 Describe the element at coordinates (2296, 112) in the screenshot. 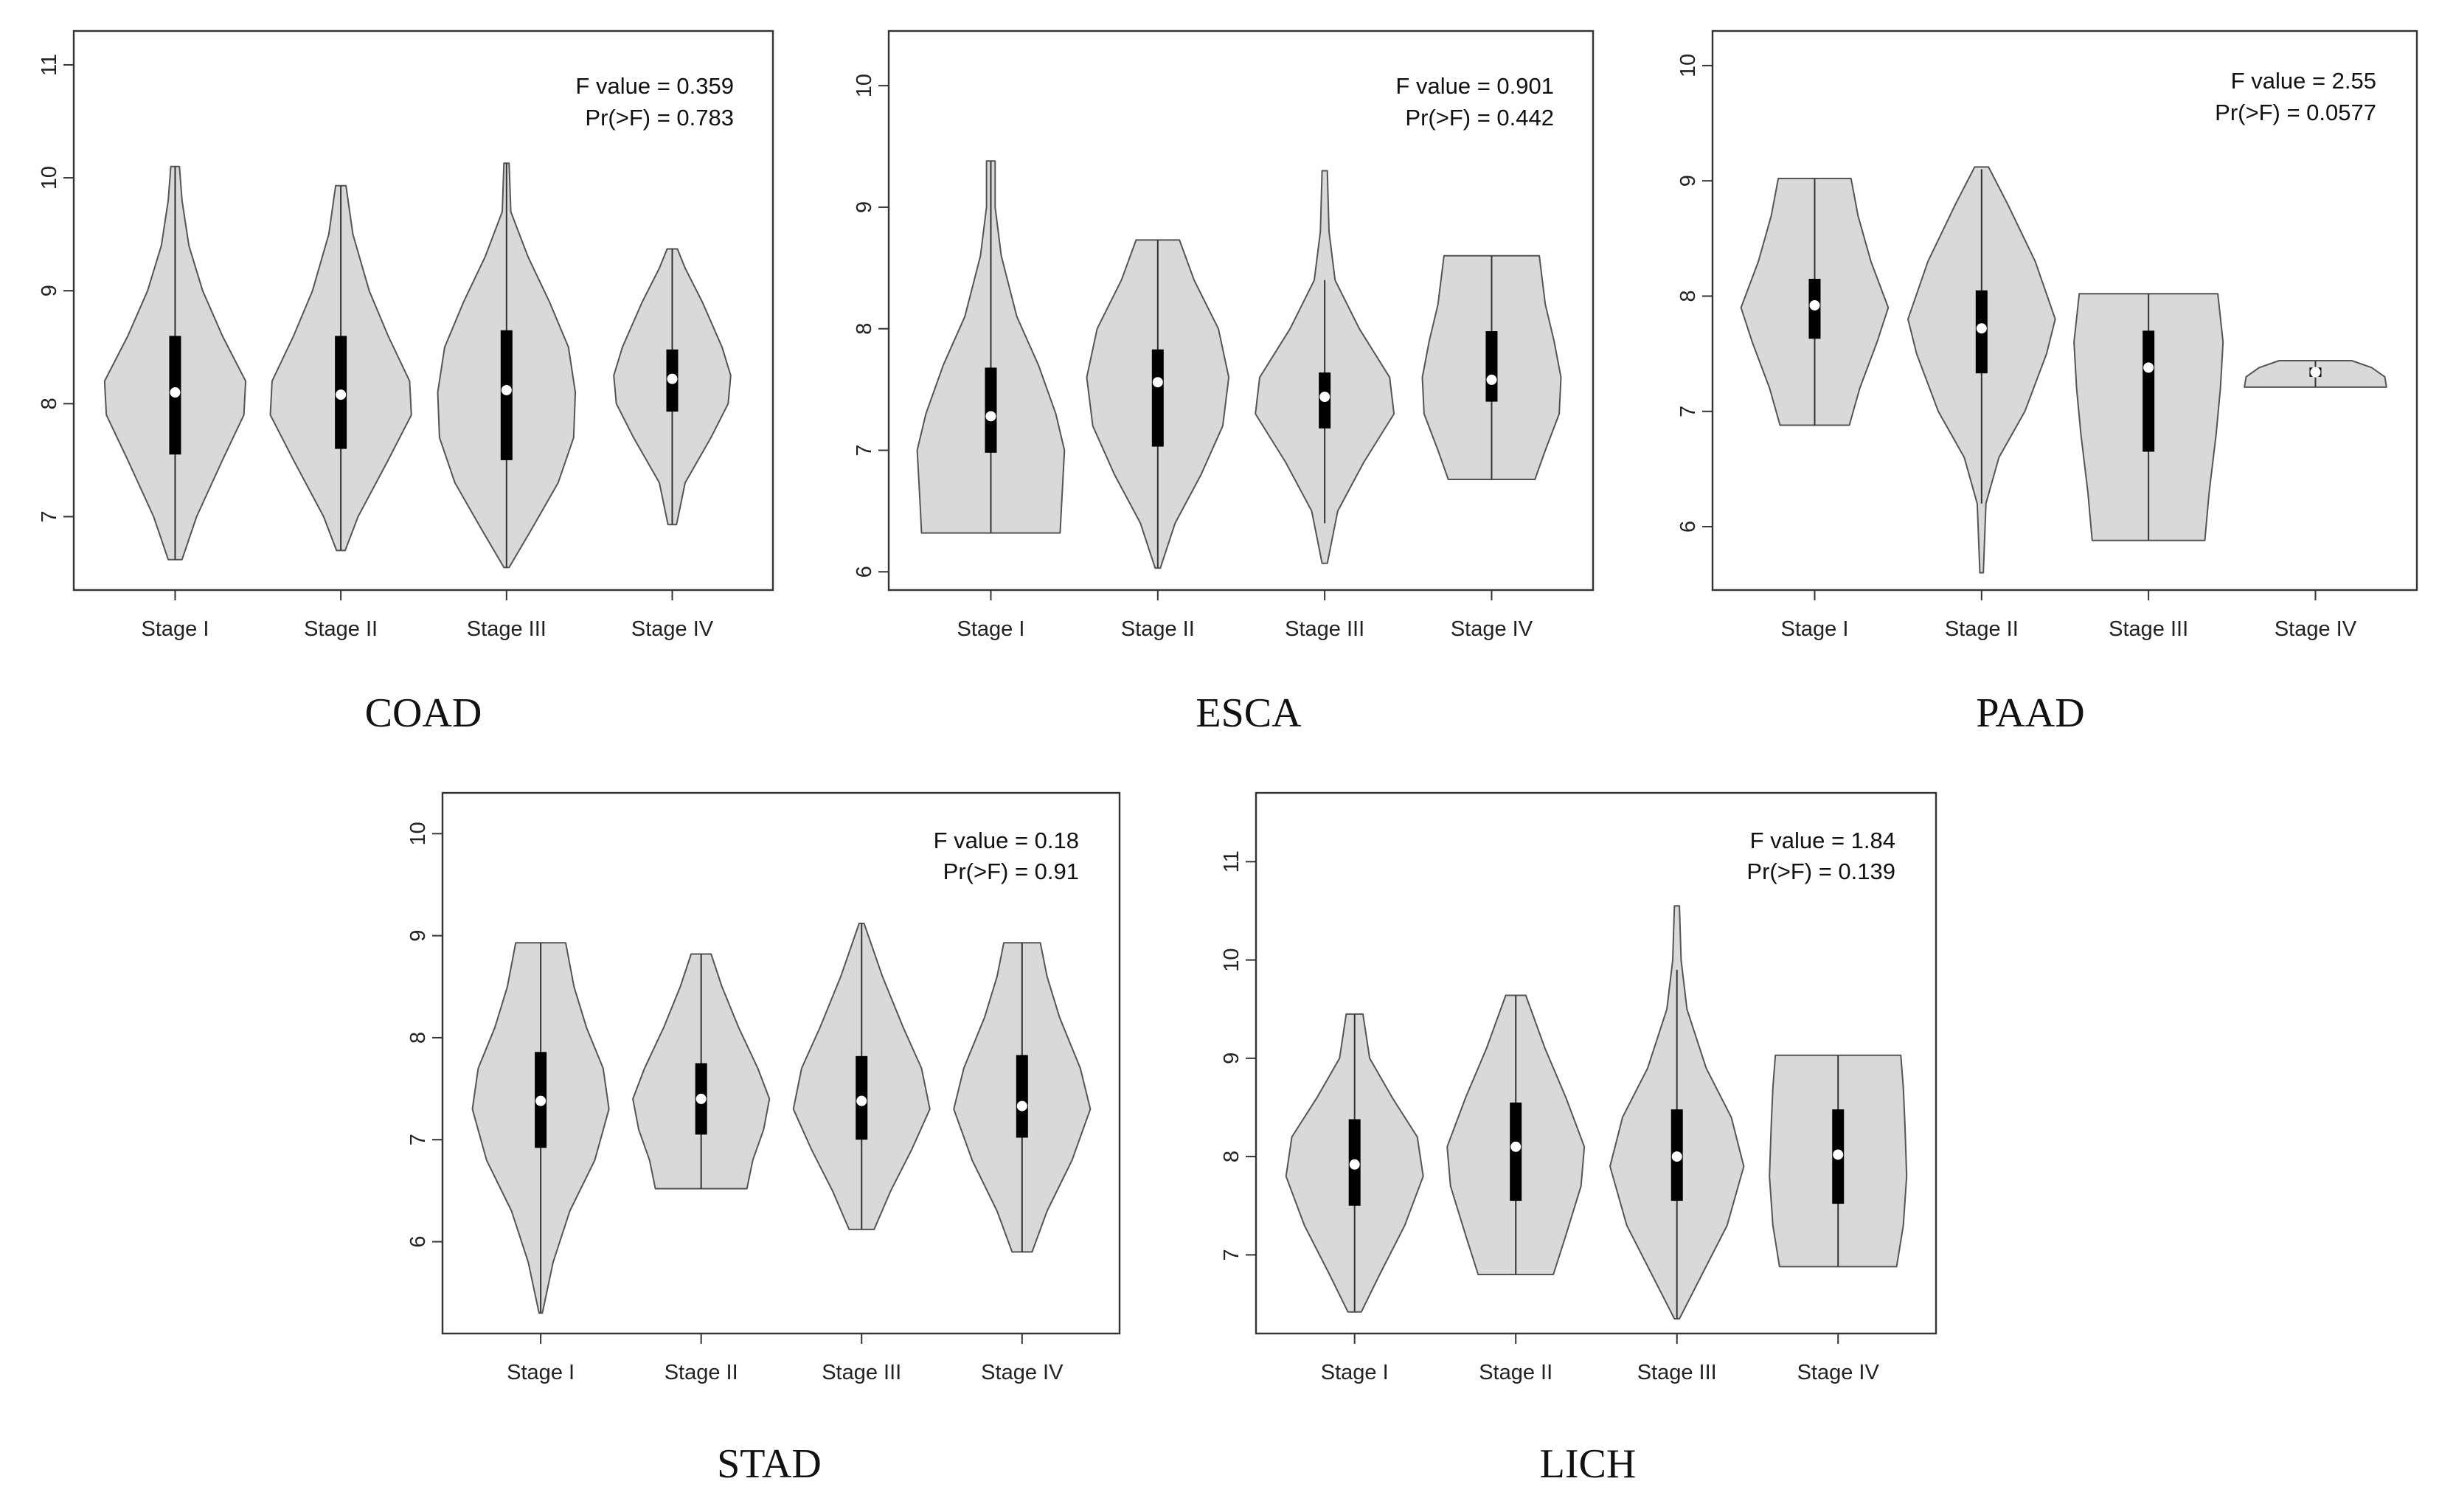

I see `p-value-label: Pr(>F) = 0.0577` at that location.